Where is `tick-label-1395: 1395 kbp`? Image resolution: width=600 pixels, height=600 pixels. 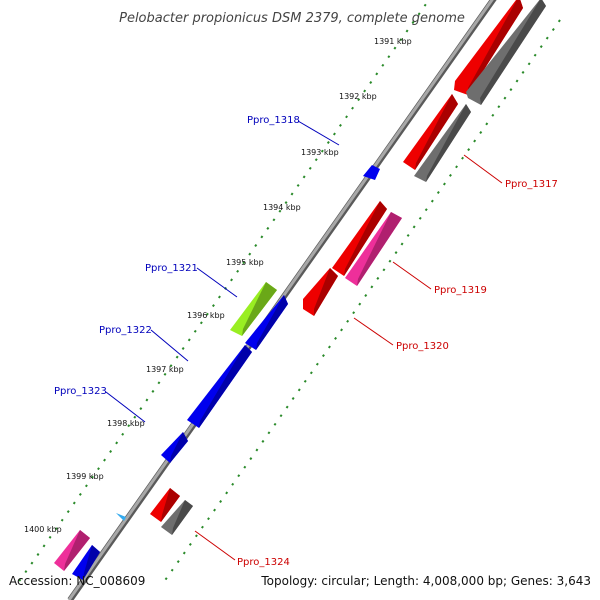 tick-label-1395: 1395 kbp is located at coordinates (245, 262).